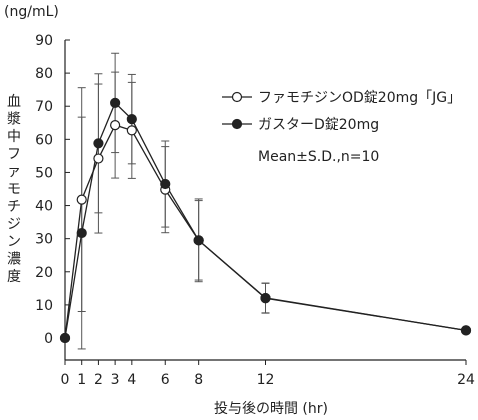 This screenshot has width=478, height=420. What do you see at coordinates (44, 173) in the screenshot?
I see `y-tick-label: 50` at bounding box center [44, 173].